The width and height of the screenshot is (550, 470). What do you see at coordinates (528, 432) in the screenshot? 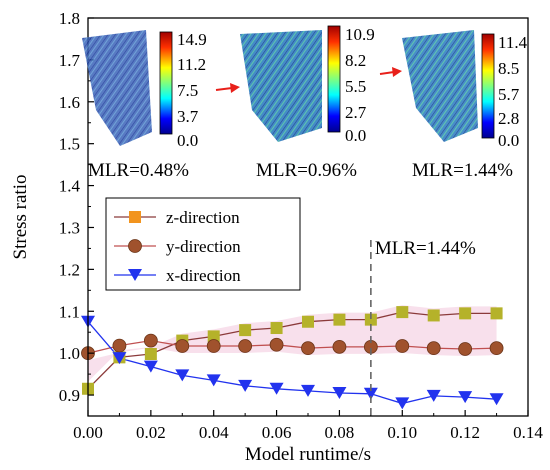
I see `x-tick-label: 0.14` at bounding box center [528, 432].